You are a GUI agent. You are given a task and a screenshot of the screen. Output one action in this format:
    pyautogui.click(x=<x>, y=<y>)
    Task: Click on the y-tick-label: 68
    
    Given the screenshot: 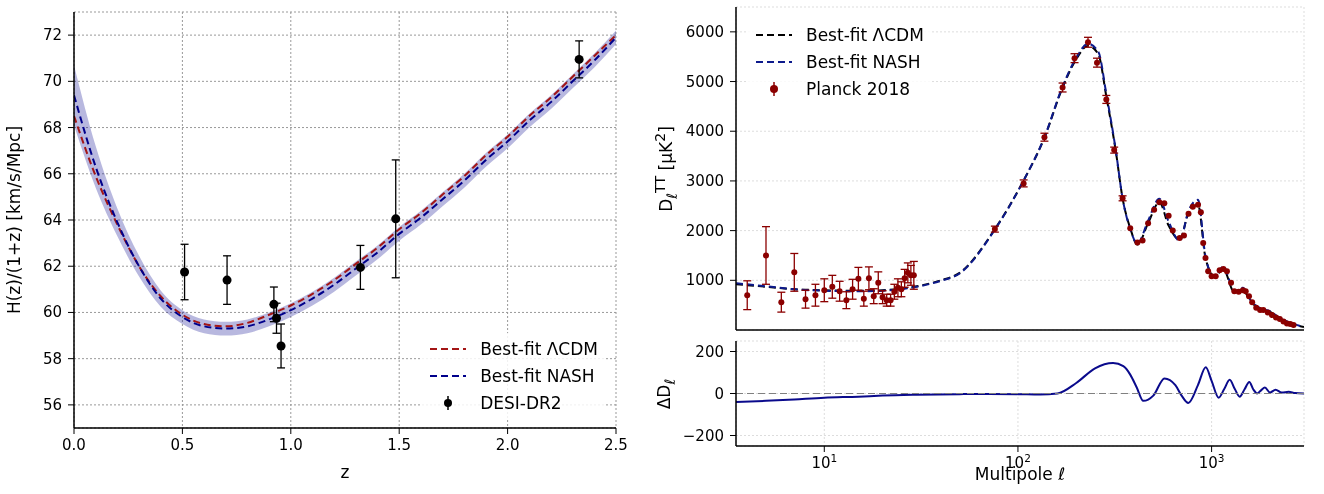 What is the action you would take?
    pyautogui.click(x=52, y=127)
    